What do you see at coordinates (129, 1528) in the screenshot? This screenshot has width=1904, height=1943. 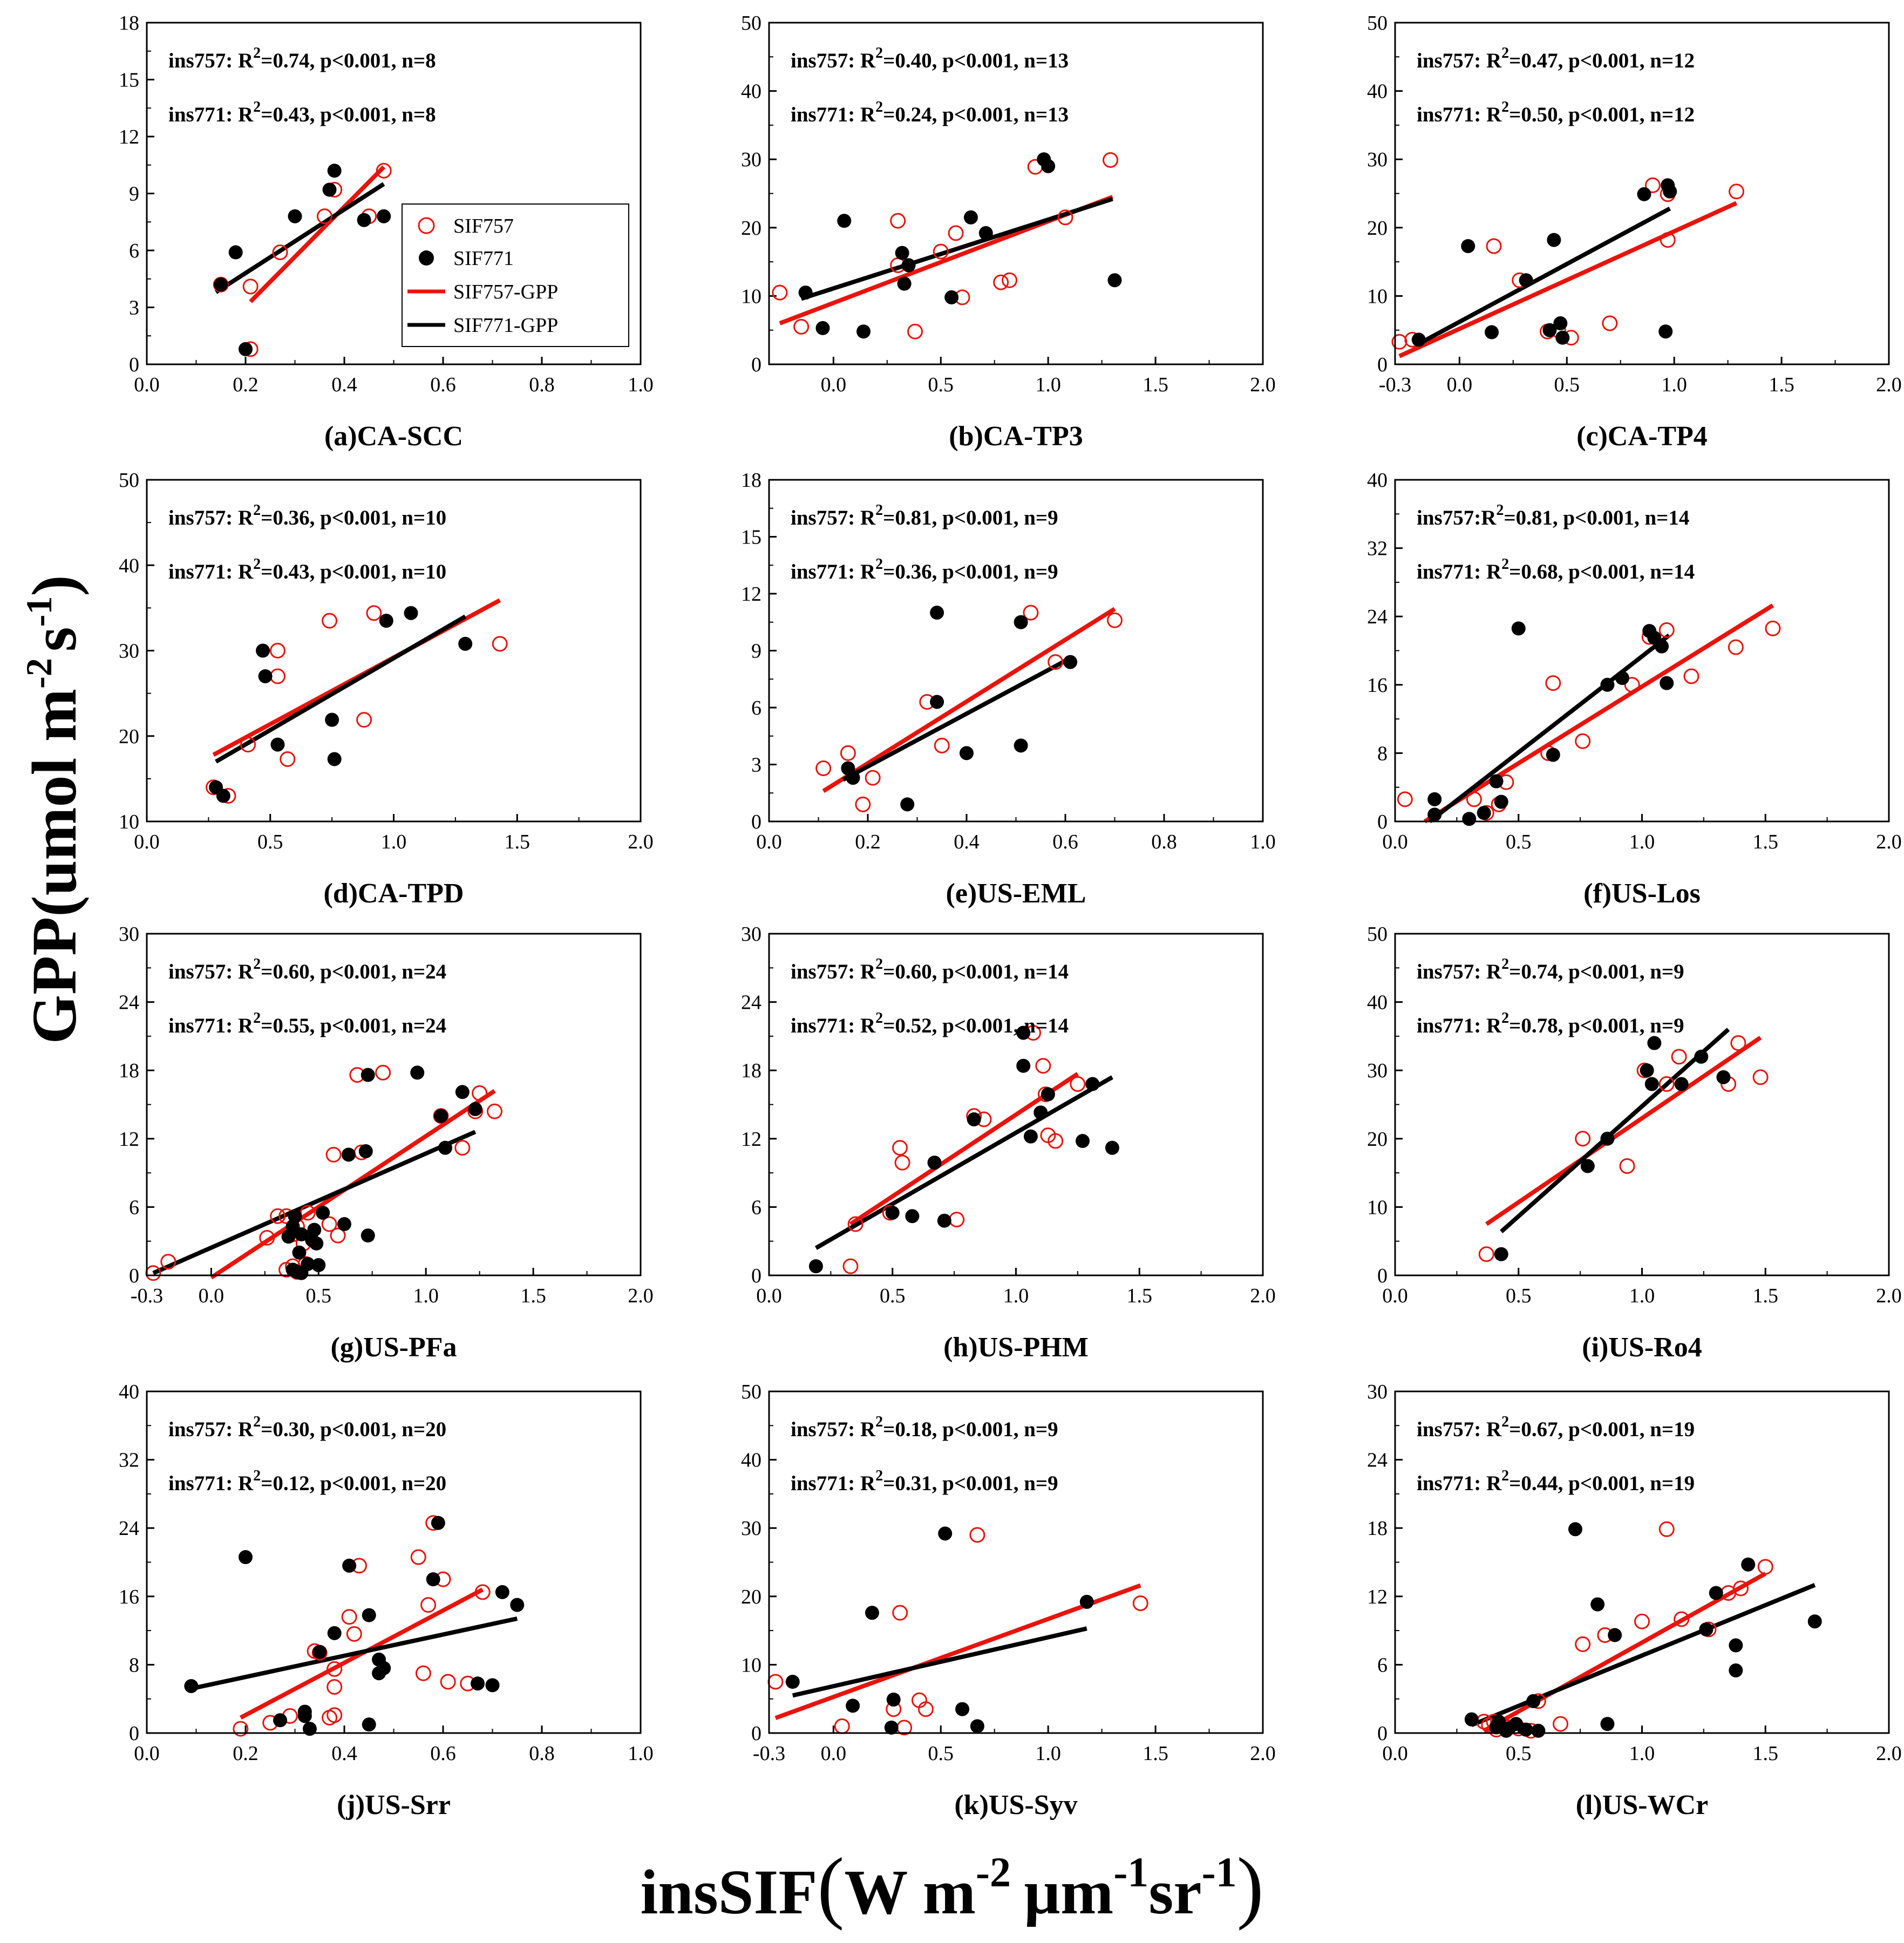 I see `panel-j-ytick-label: 24` at bounding box center [129, 1528].